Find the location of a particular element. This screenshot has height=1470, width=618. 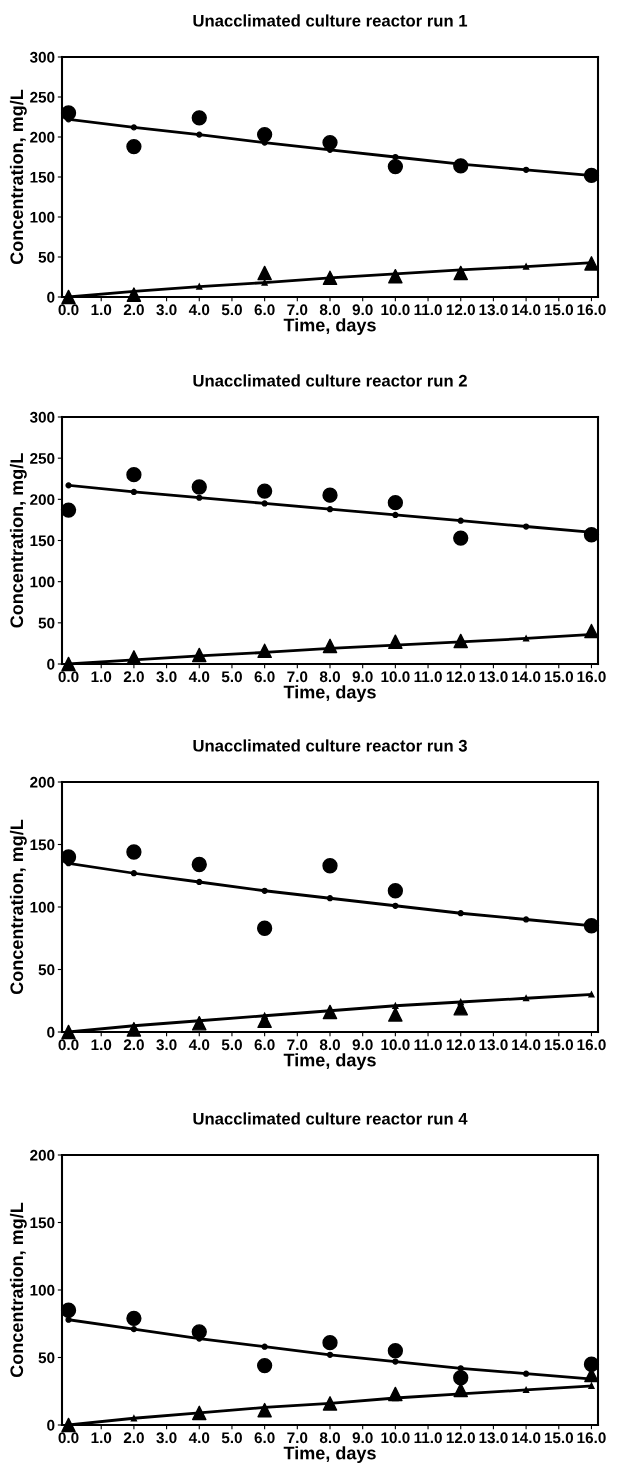

chart-title: Unacclimated culture reactor run 1 is located at coordinates (330, 20).